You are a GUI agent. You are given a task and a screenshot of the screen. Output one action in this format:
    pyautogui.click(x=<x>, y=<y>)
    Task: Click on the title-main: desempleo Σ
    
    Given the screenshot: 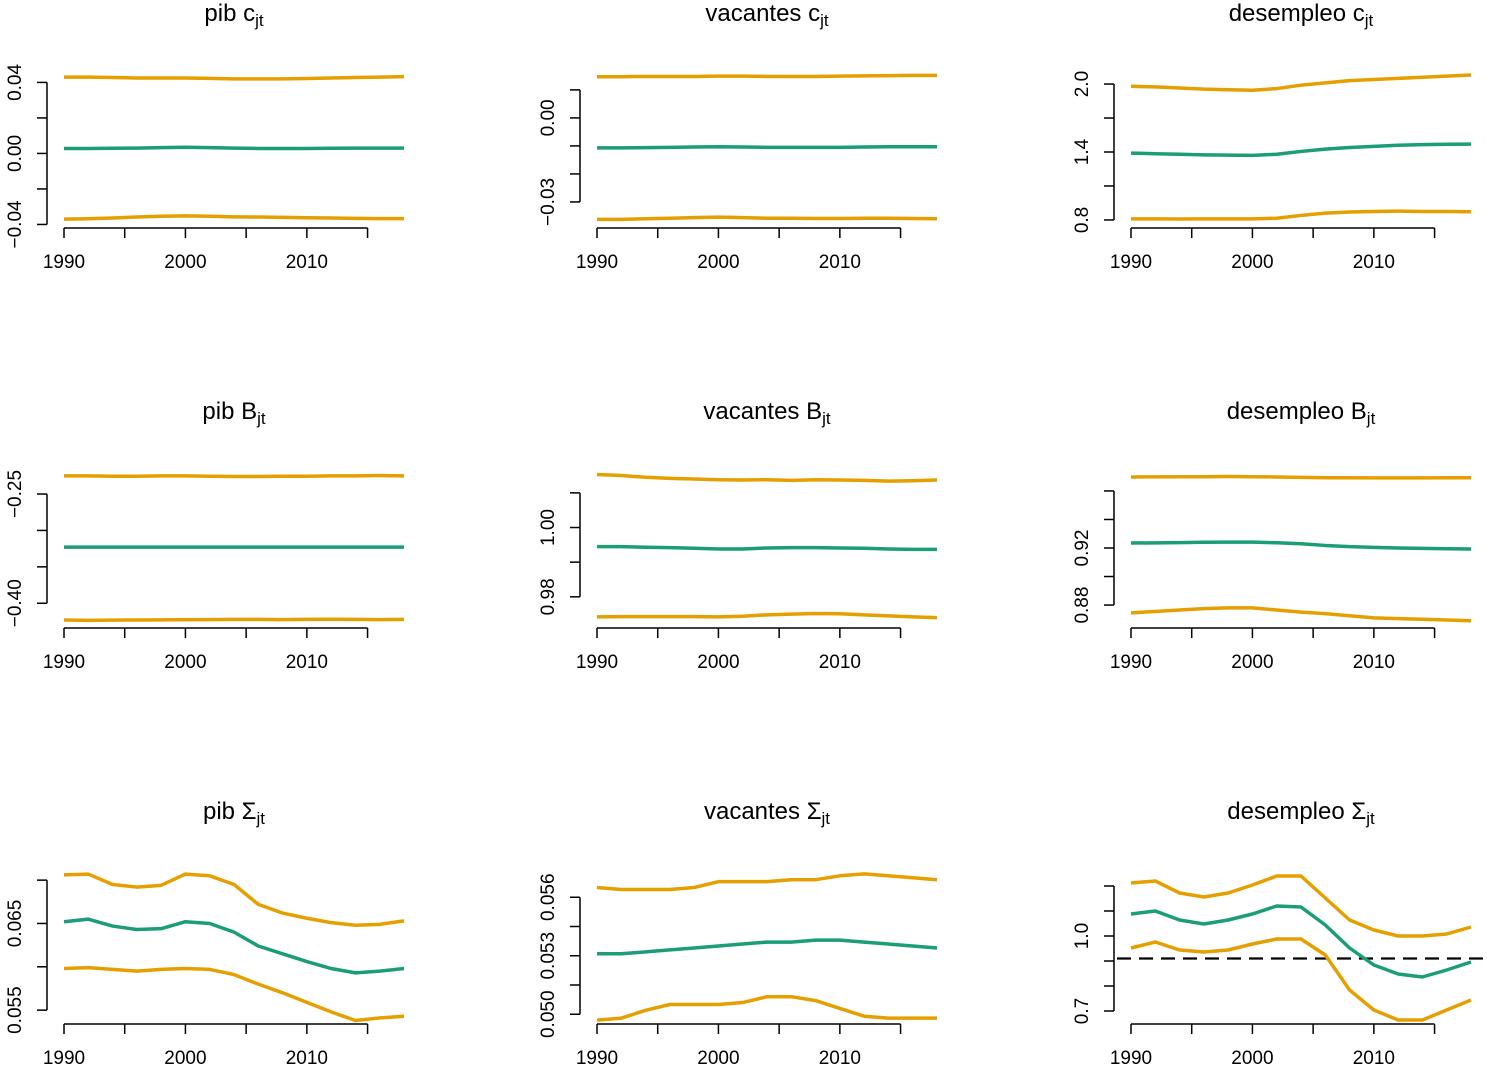 What is the action you would take?
    pyautogui.click(x=1296, y=811)
    